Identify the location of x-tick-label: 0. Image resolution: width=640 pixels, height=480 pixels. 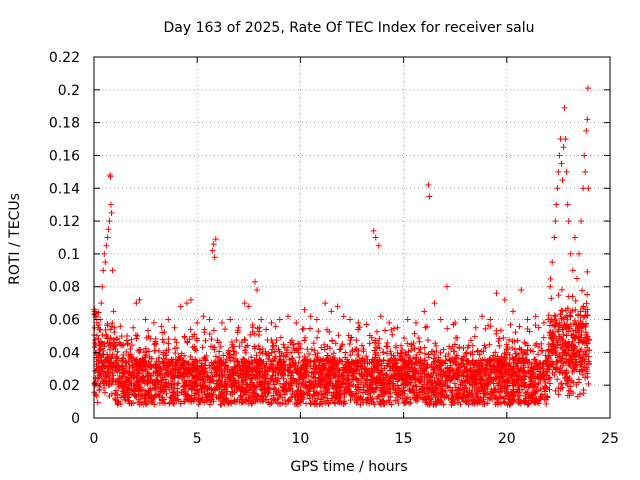
(94, 439).